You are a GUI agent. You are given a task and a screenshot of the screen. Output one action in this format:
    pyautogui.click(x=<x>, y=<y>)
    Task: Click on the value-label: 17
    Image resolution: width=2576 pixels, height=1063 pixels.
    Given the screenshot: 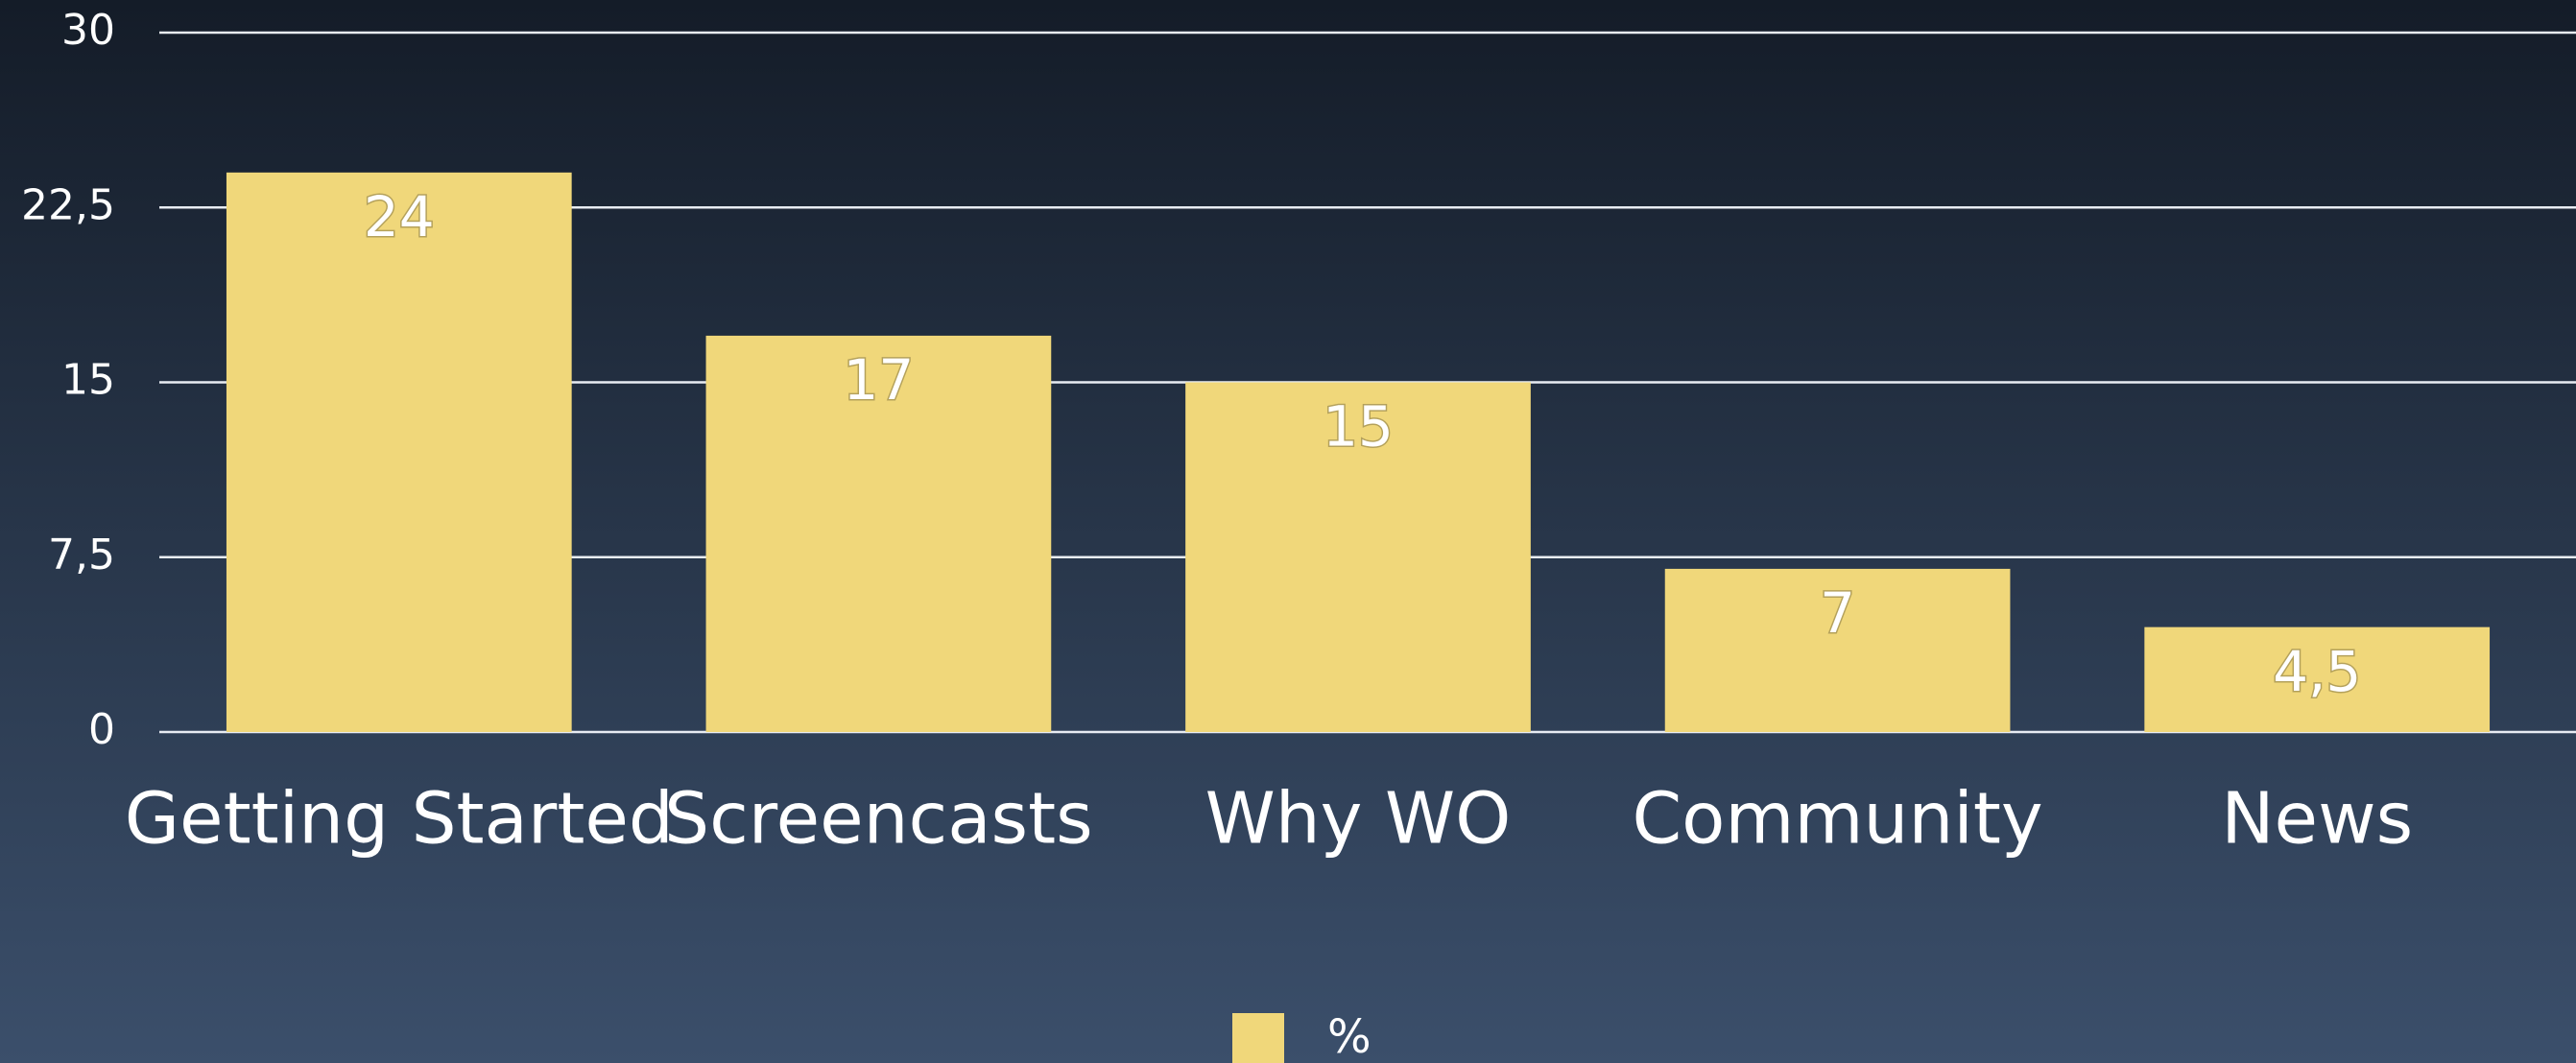 What is the action you would take?
    pyautogui.click(x=878, y=380)
    